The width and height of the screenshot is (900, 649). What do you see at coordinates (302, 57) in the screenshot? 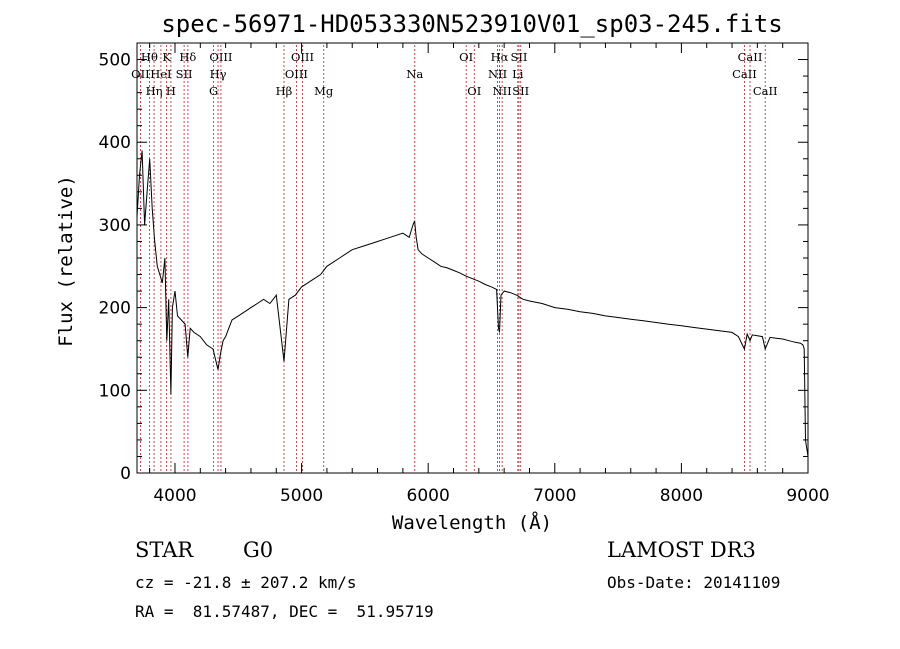
I see `line-label-13: OIII` at bounding box center [302, 57].